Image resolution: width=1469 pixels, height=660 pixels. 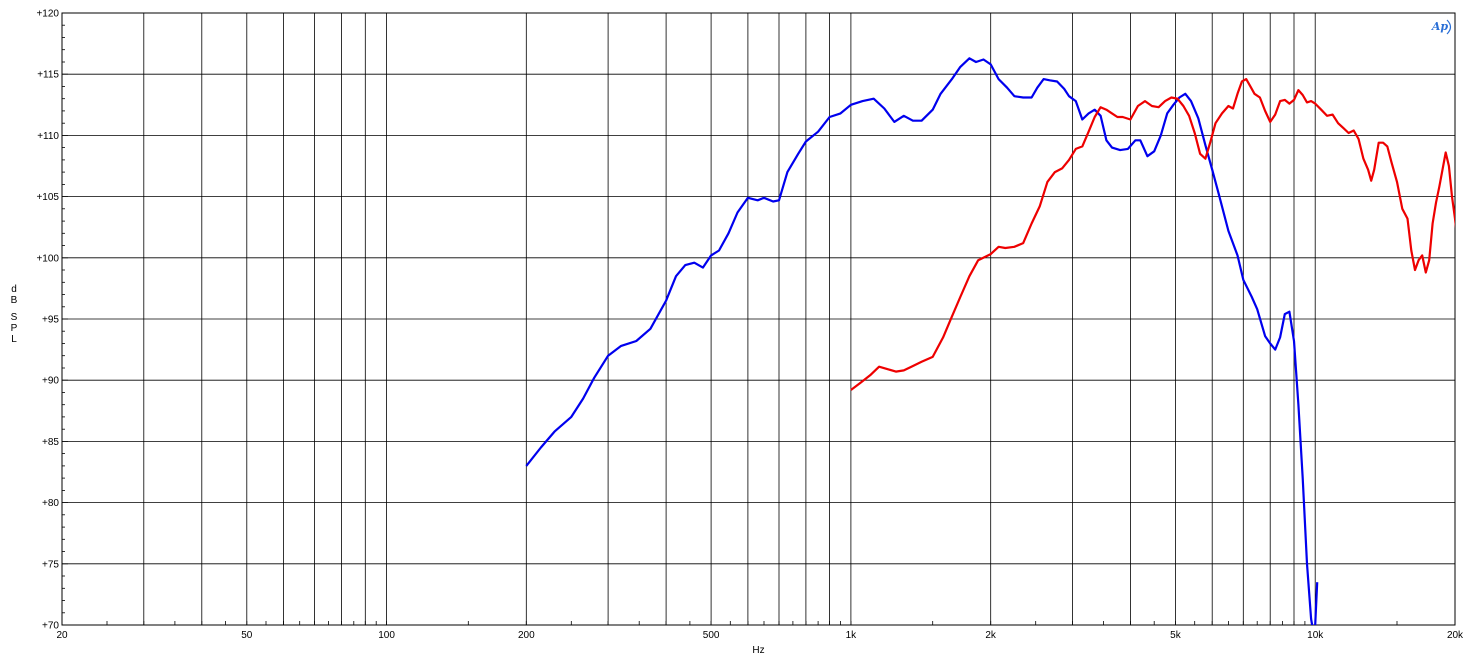 I want to click on ap-logo: Ap, so click(x=1441, y=27).